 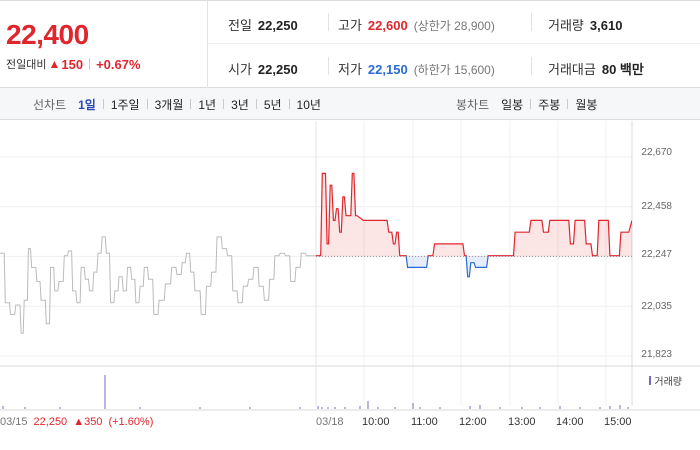 I want to click on x-tick-date: 03/18, so click(x=330, y=422).